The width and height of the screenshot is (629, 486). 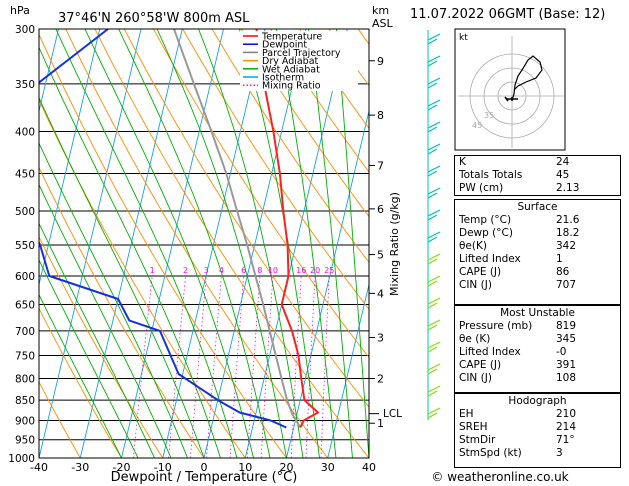 What do you see at coordinates (25, 306) in the screenshot?
I see `pressure-tick-label: 650` at bounding box center [25, 306].